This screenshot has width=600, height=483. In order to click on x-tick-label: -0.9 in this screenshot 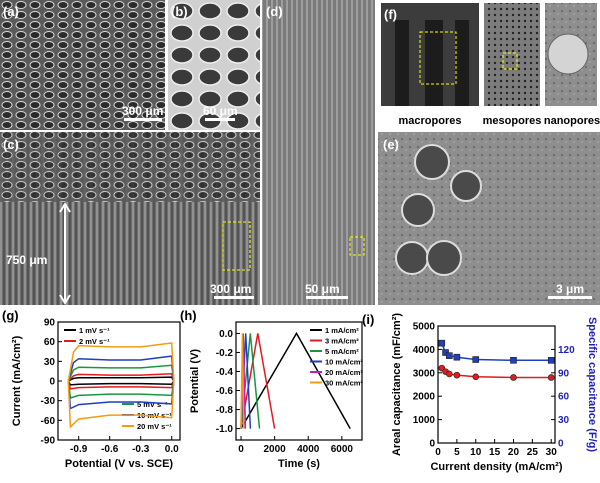, I will do `click(79, 449)`.